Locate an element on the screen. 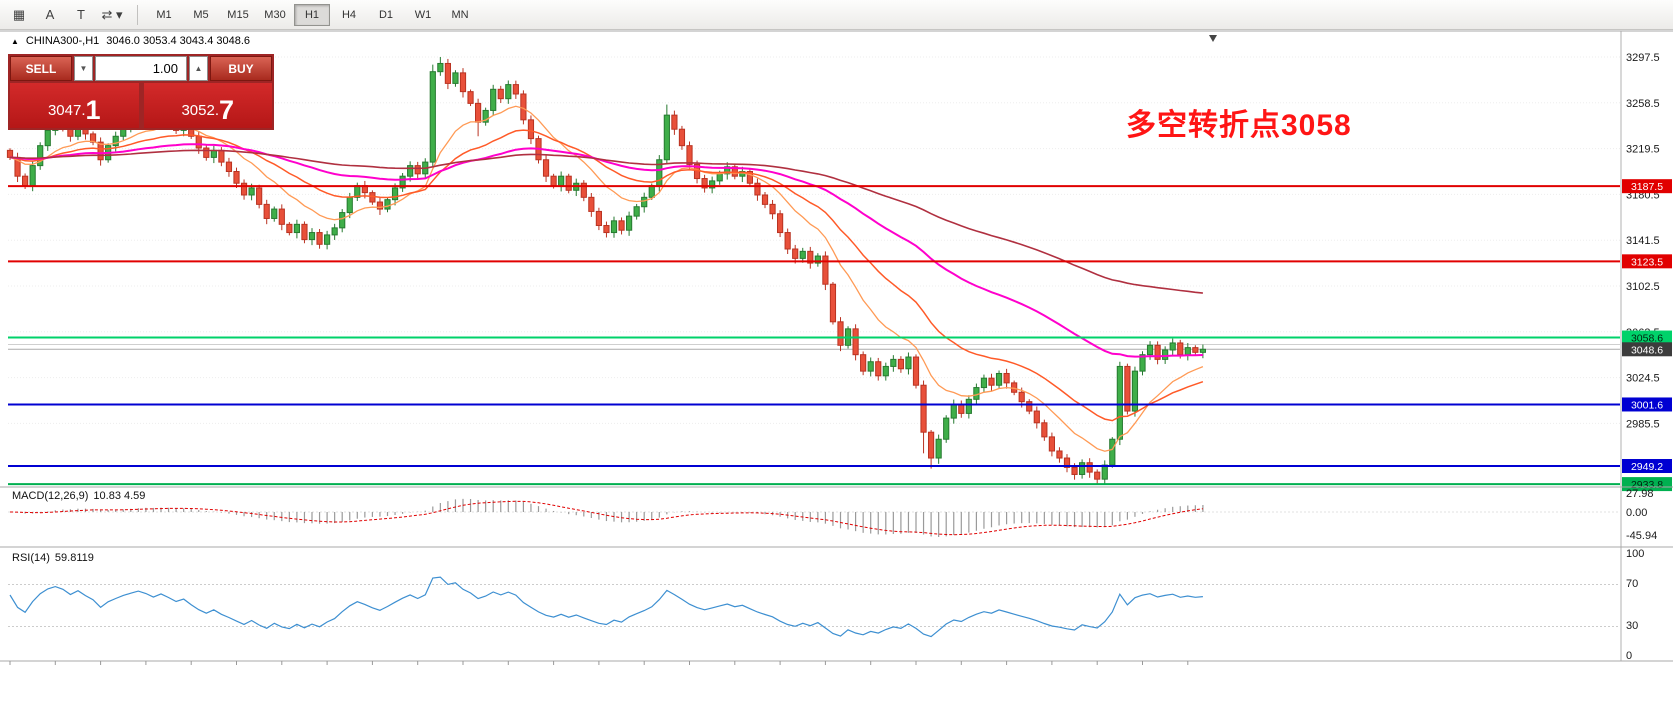 Image resolution: width=1673 pixels, height=710 pixels. rsi-values: 59.8119 is located at coordinates (74, 558).